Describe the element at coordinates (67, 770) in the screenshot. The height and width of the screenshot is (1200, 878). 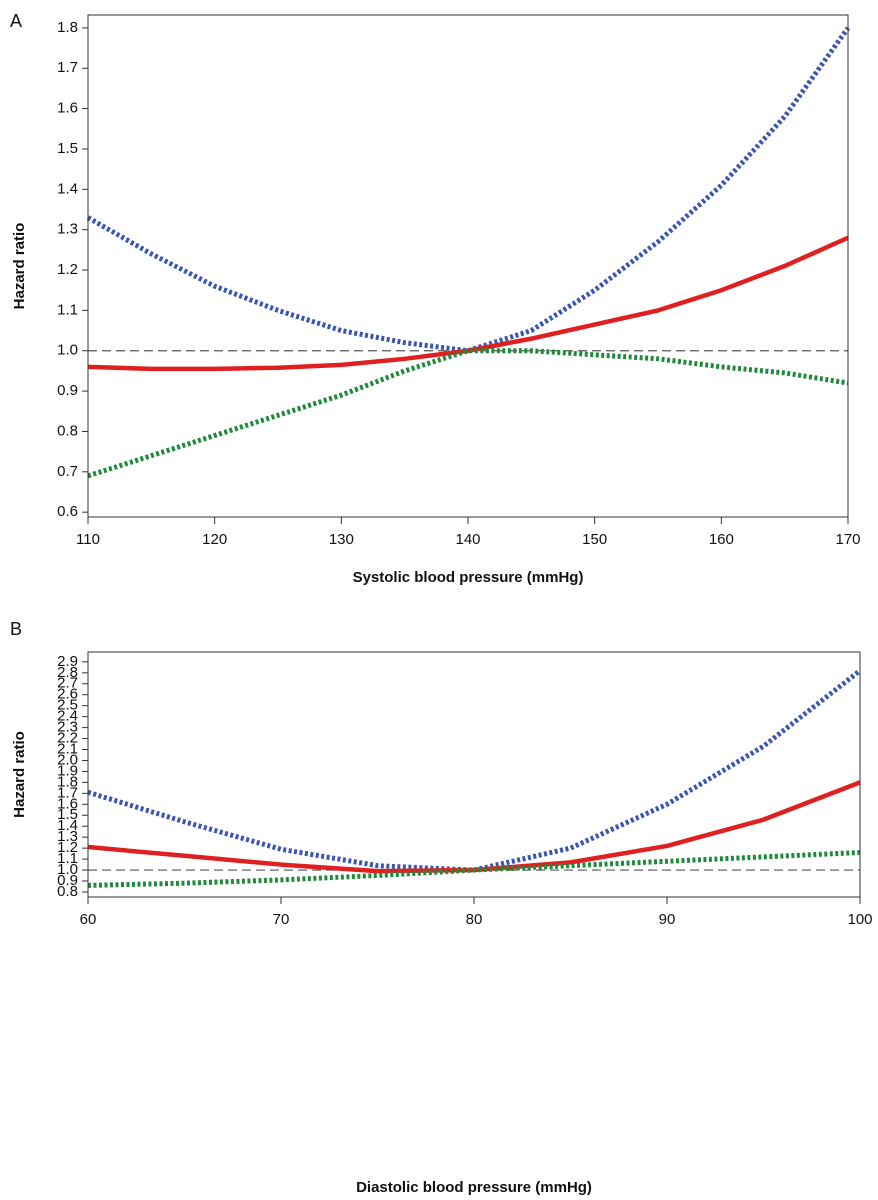
I see `y-tick-label: 1.9` at that location.